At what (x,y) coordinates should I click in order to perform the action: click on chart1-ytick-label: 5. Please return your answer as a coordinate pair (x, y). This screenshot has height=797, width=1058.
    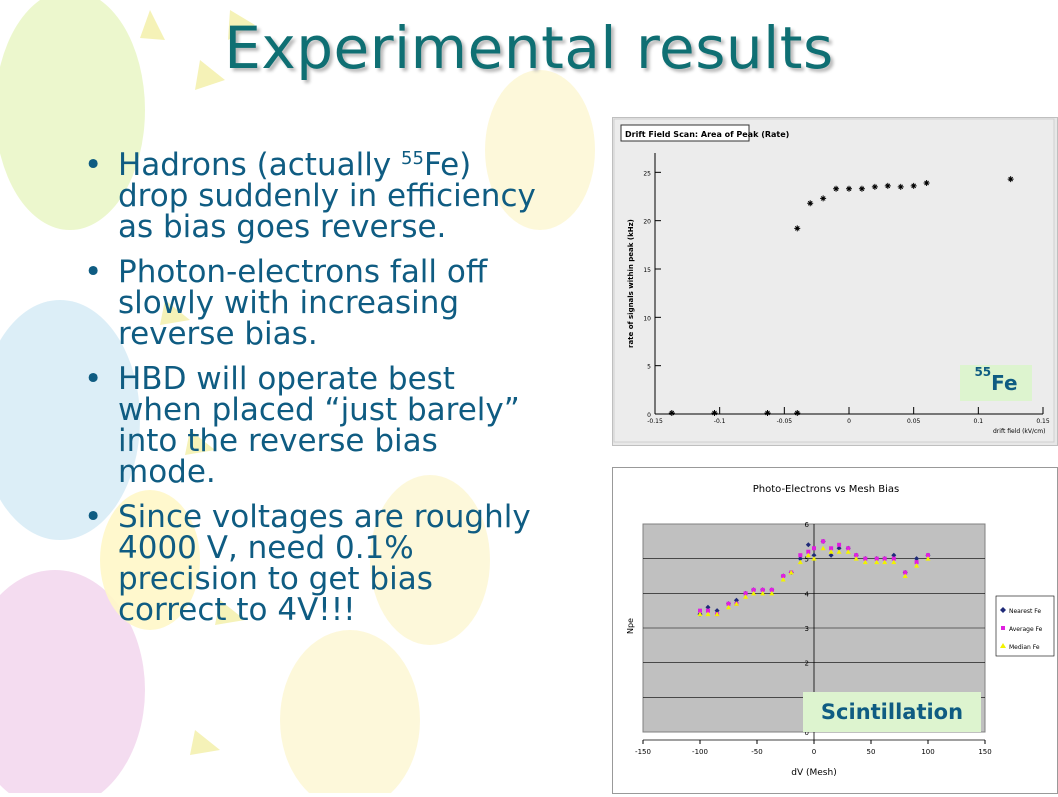
    Looking at the image, I should click on (649, 367).